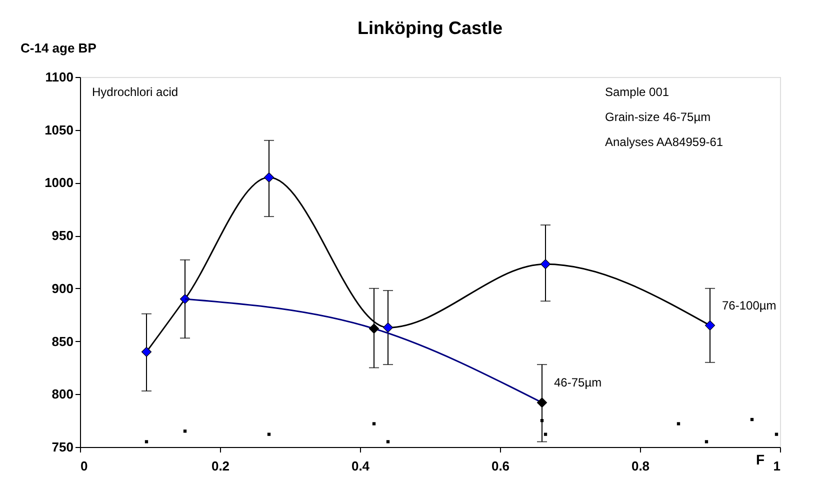 Image resolution: width=831 pixels, height=480 pixels. Describe the element at coordinates (430, 28) in the screenshot. I see `chart-title: Linköping Castle` at that location.